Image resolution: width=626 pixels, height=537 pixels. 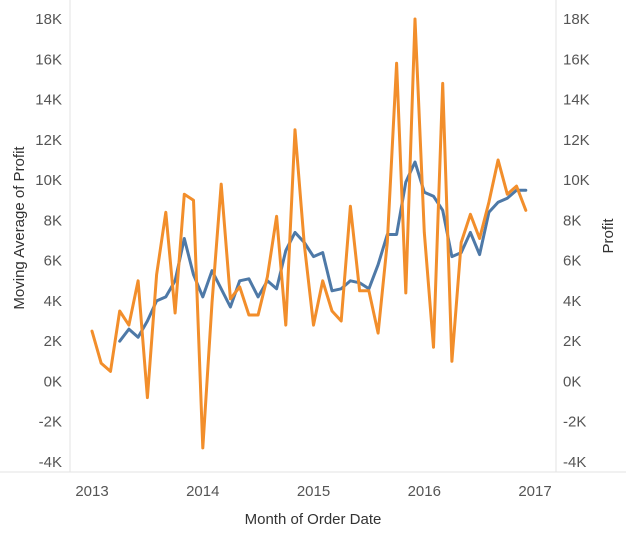 I want to click on x-tick-label: 2017, so click(x=534, y=491).